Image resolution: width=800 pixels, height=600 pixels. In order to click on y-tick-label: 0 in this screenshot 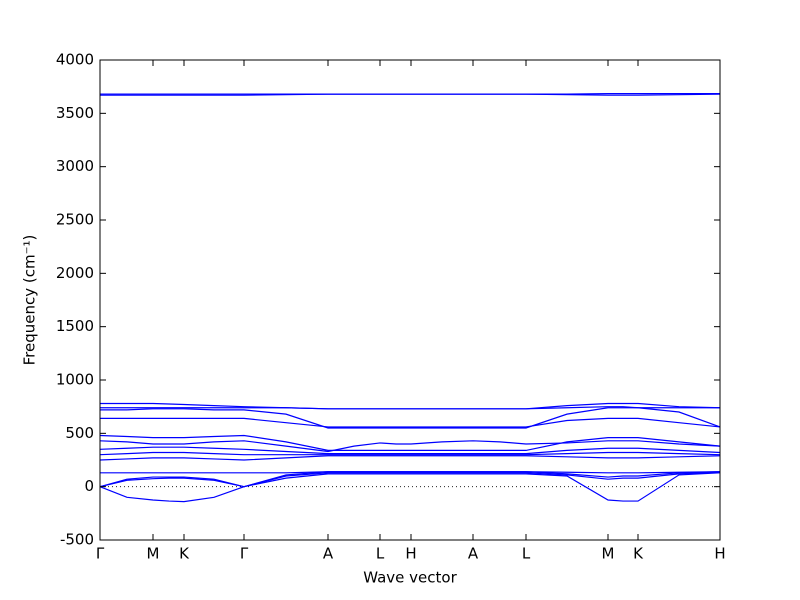, I will do `click(89, 486)`.